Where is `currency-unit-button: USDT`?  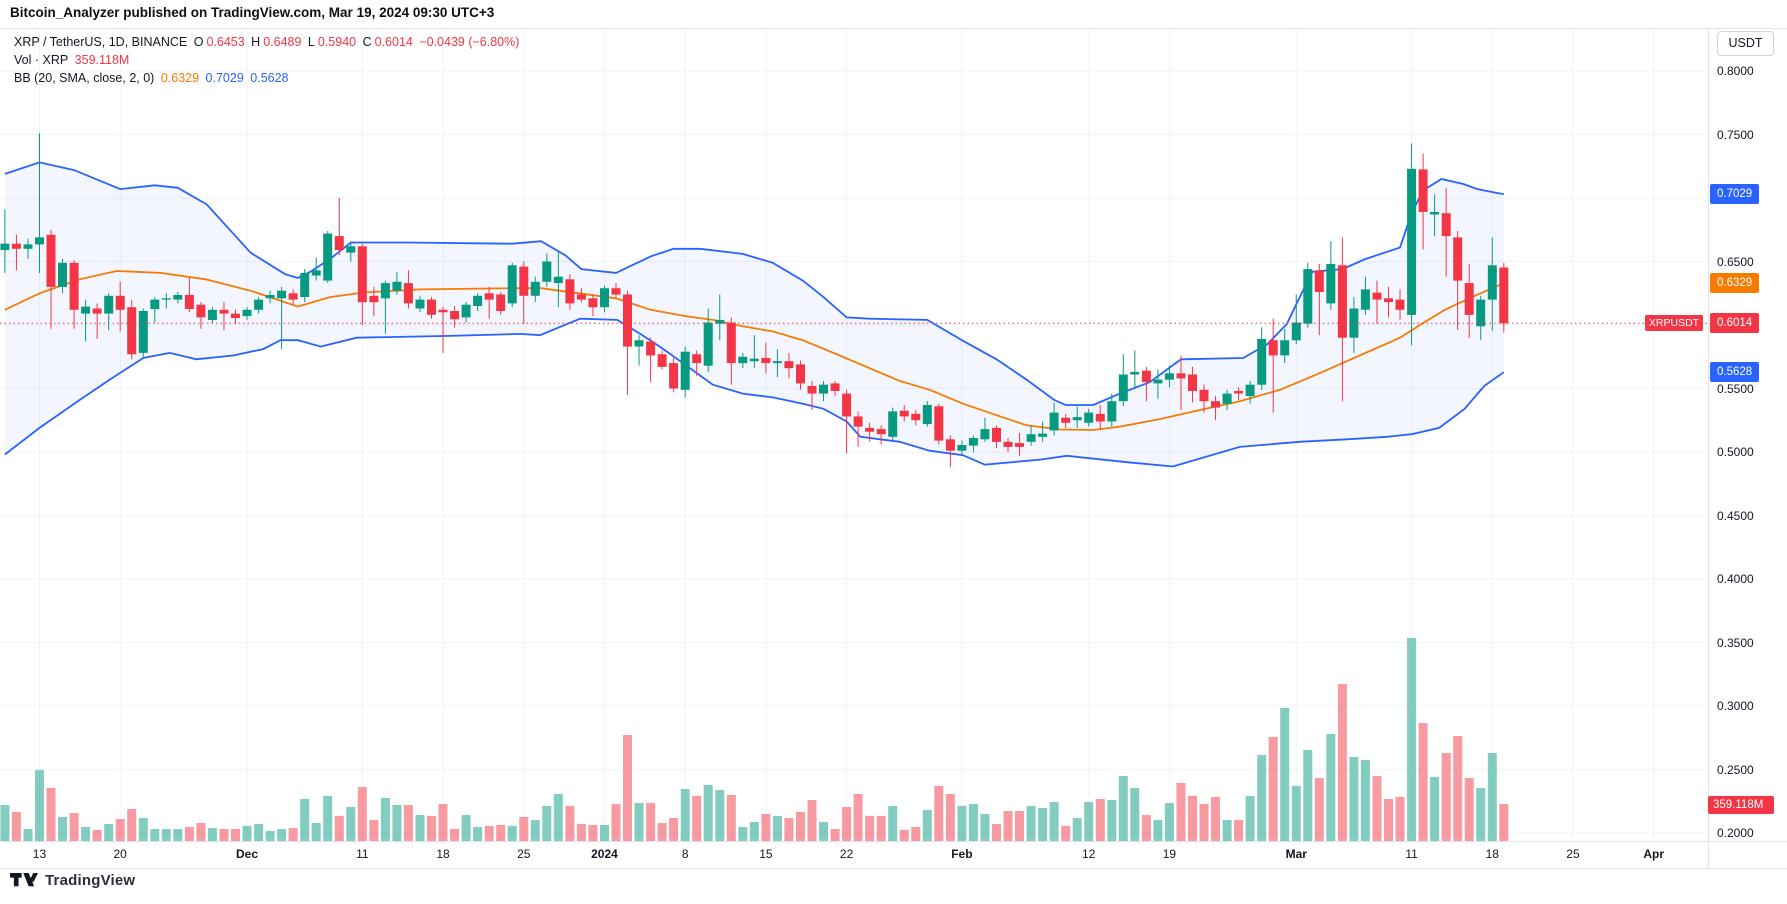
currency-unit-button: USDT is located at coordinates (1745, 43).